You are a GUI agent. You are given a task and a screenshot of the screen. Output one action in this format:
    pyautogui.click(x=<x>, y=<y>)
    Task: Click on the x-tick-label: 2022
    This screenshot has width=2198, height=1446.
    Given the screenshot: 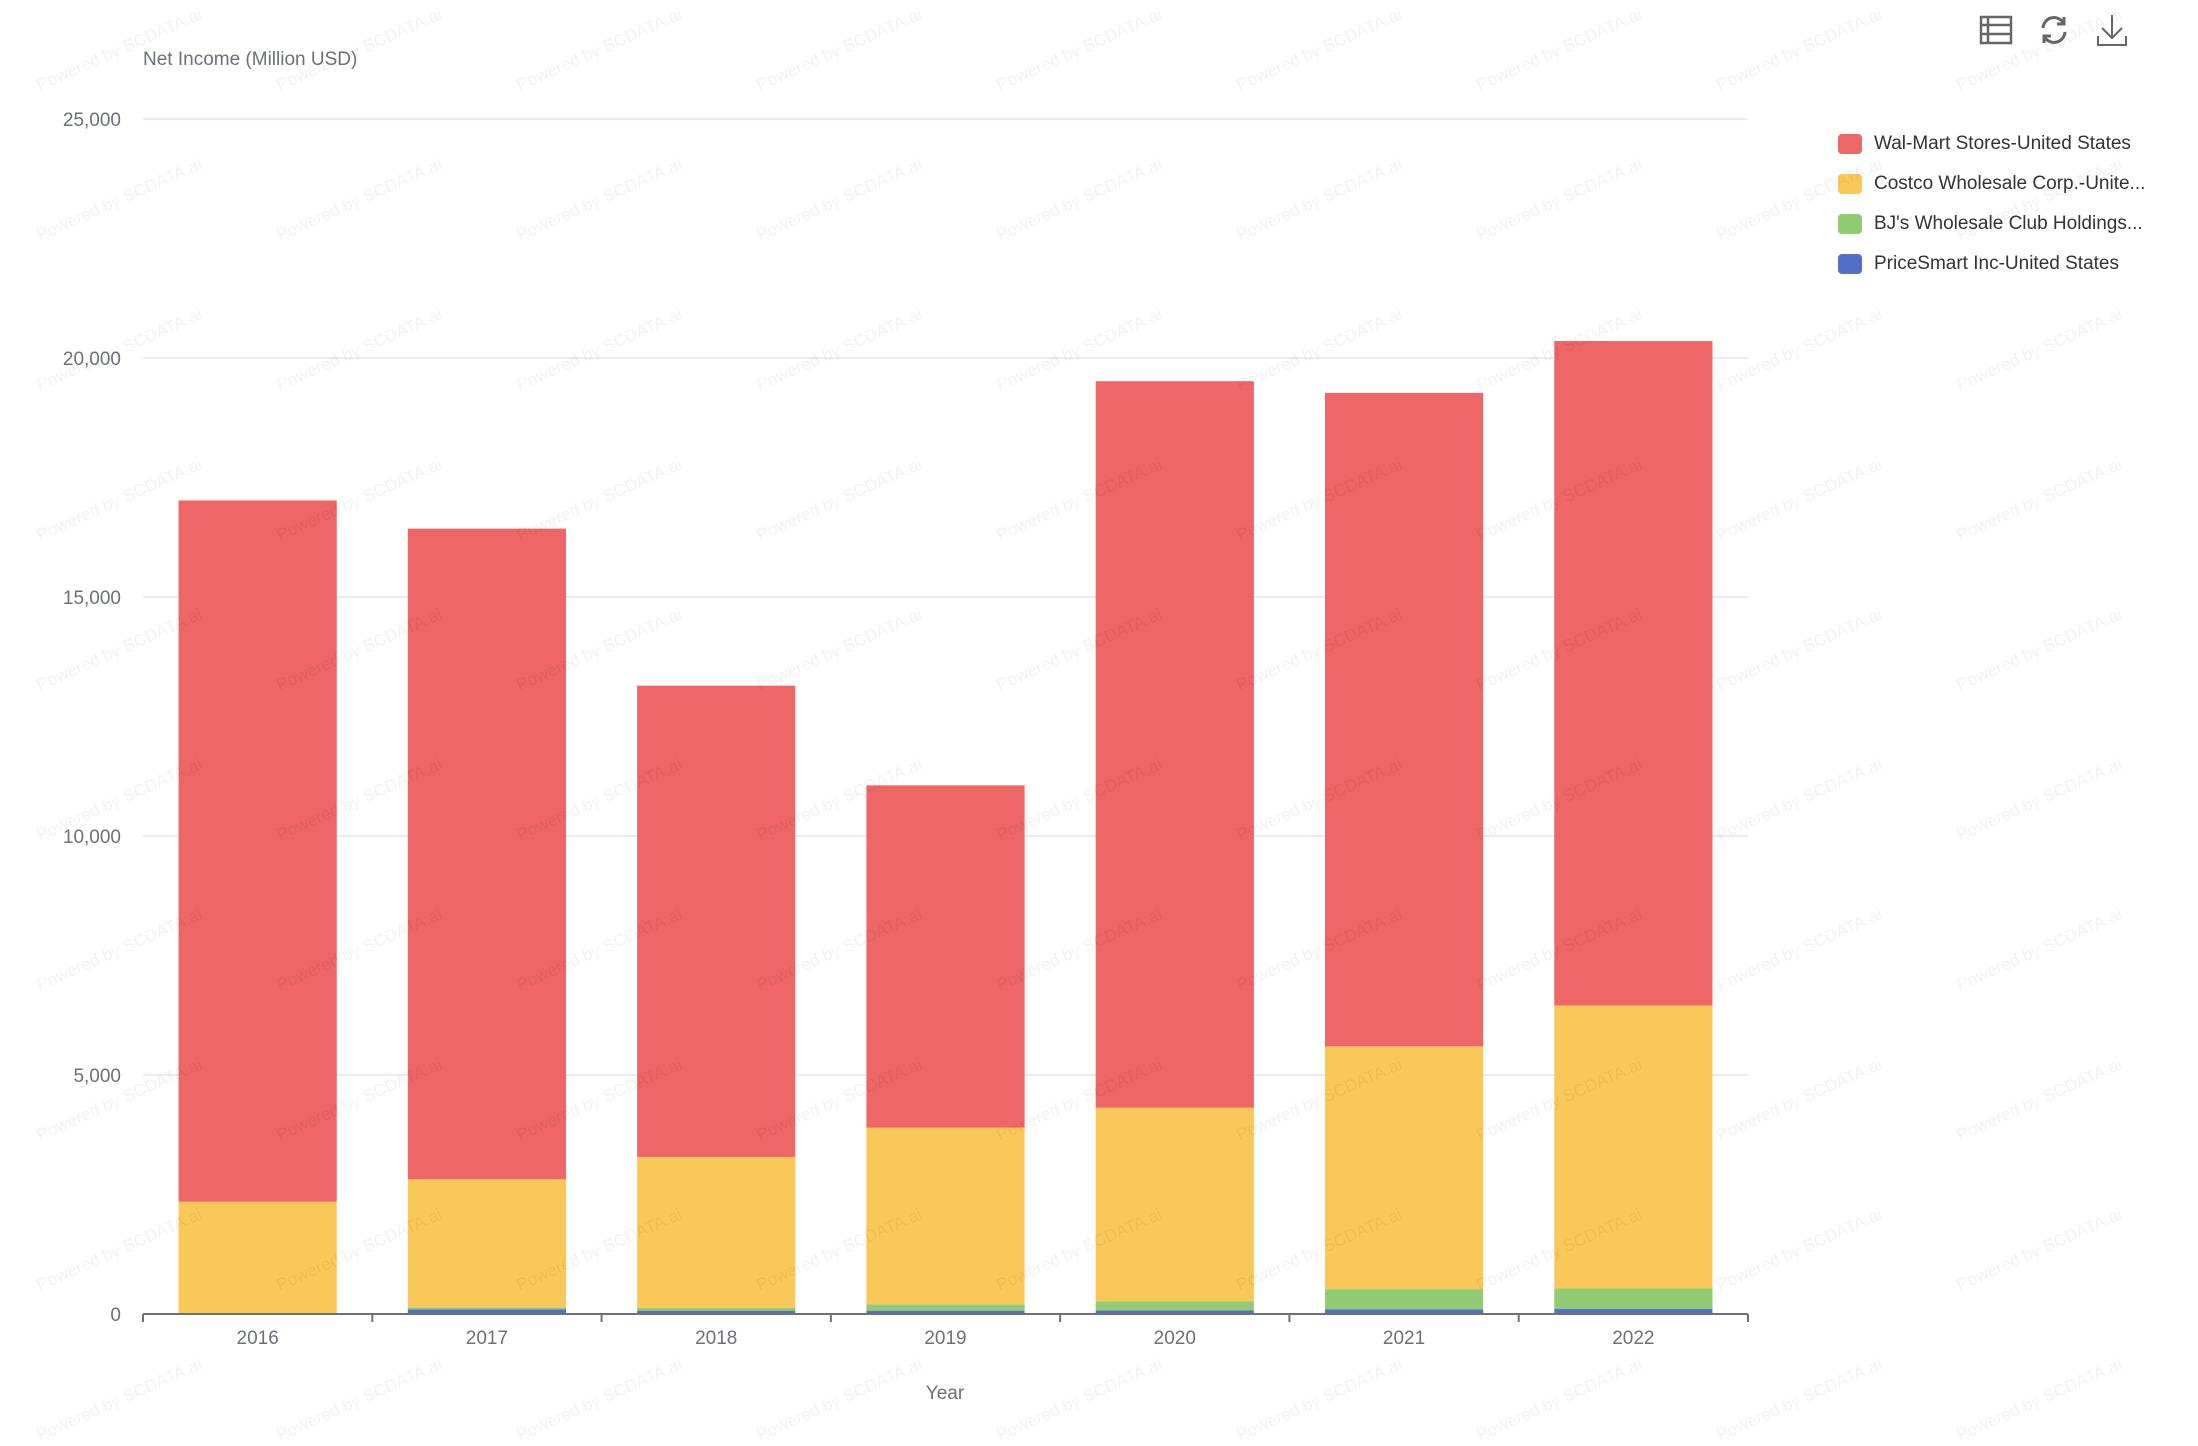 What is the action you would take?
    pyautogui.click(x=1633, y=1338)
    